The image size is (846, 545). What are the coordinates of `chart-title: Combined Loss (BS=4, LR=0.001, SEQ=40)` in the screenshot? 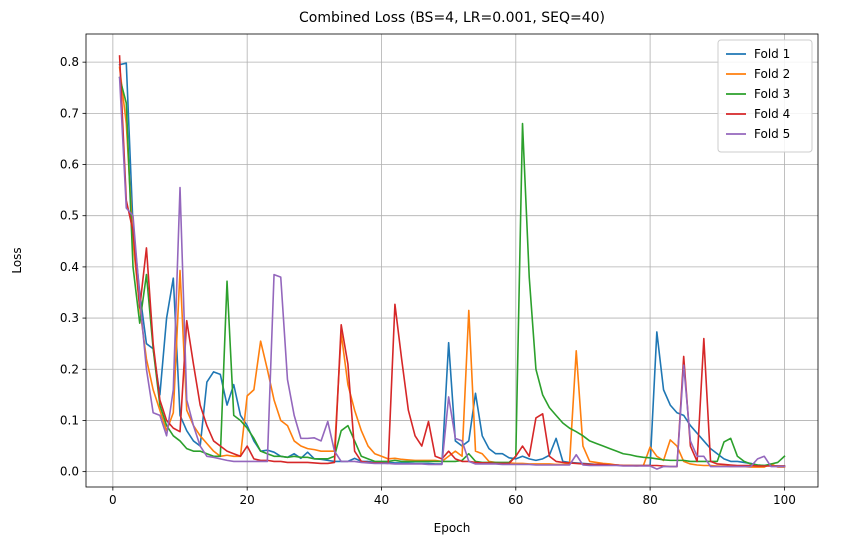 It's located at (452, 18).